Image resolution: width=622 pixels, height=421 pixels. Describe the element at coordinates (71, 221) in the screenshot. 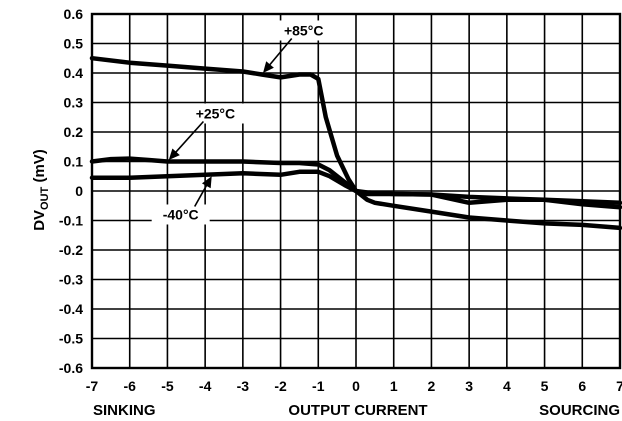

I see `y-tick-label: -0.1` at that location.